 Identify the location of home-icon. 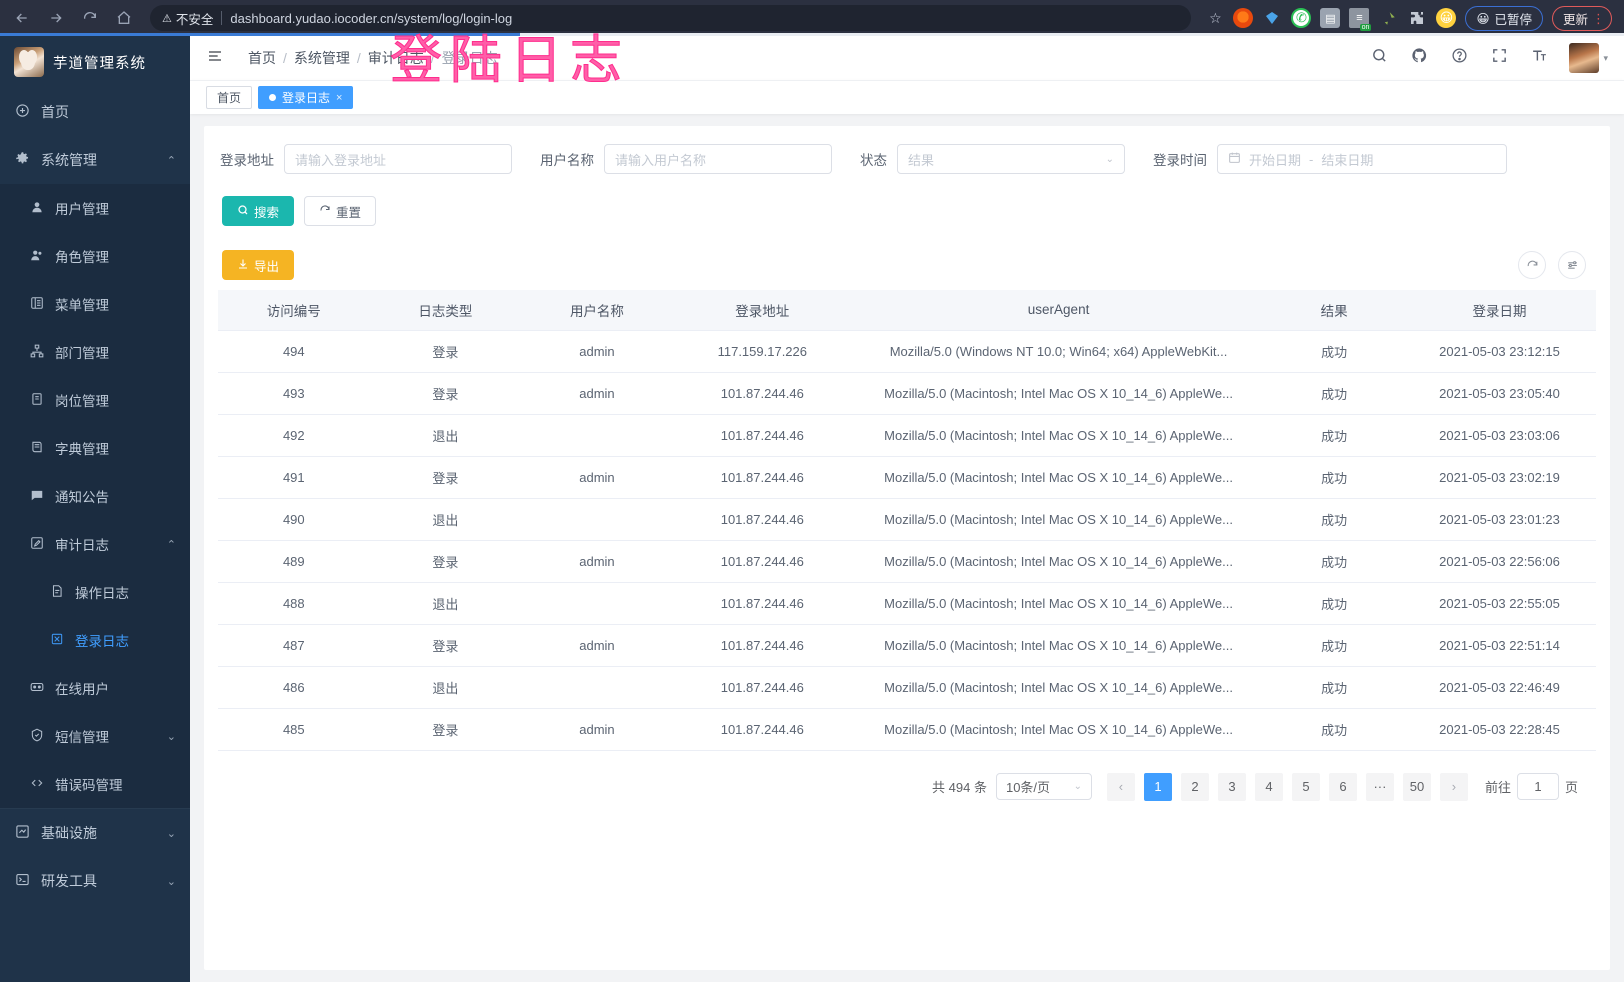
(124, 18).